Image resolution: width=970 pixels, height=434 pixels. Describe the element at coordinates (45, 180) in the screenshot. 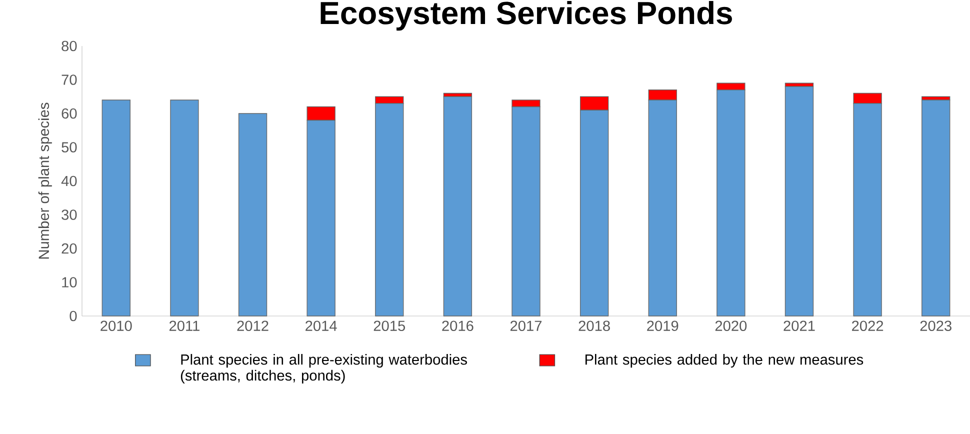

I see `y-axis-title: Number of plant species` at that location.